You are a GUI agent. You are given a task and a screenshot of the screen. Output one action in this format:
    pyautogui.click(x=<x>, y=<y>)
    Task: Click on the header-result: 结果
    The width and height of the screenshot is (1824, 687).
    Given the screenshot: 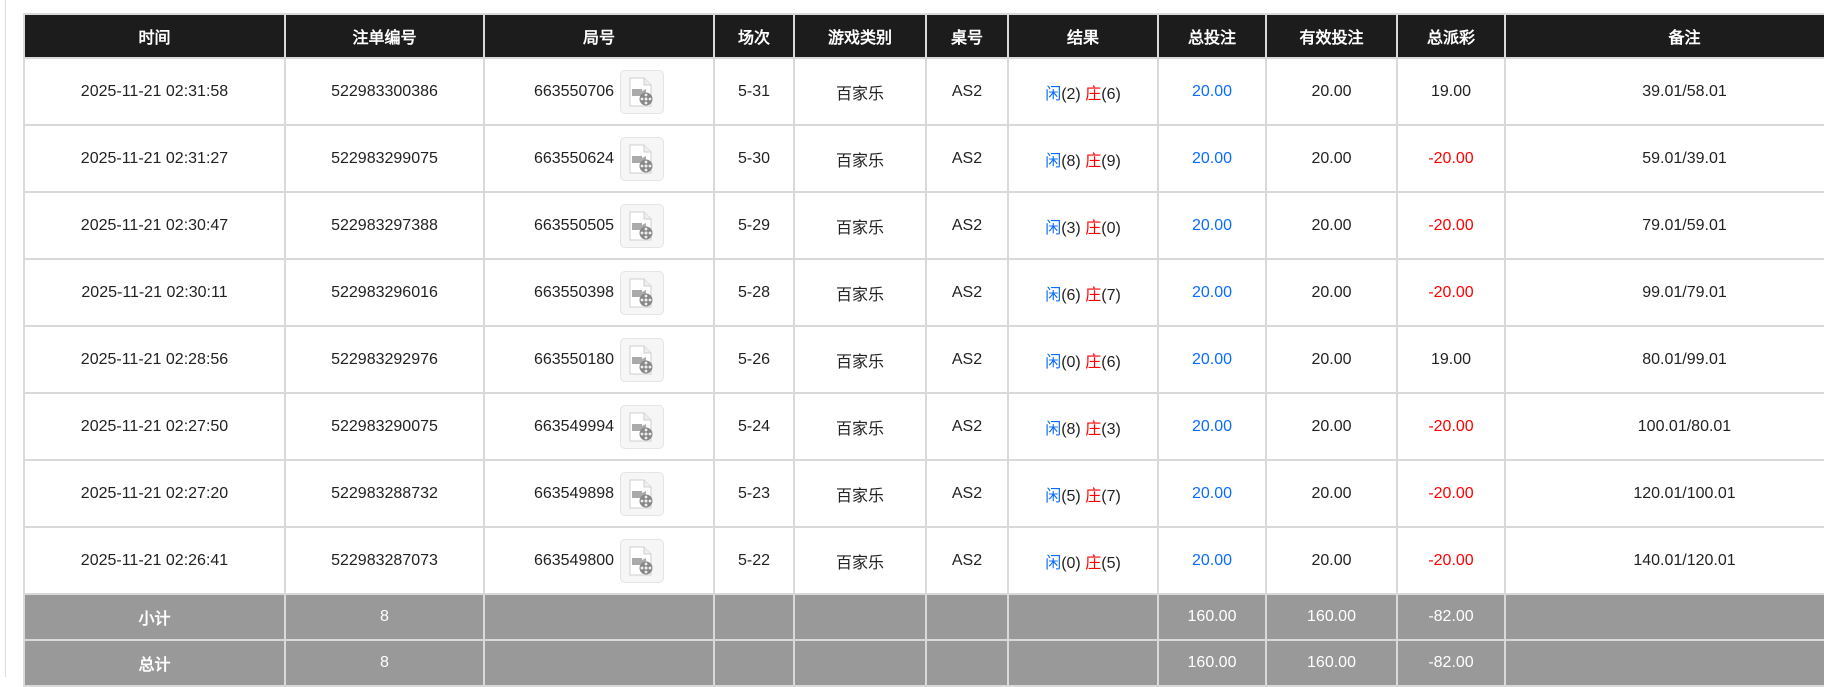 What is the action you would take?
    pyautogui.click(x=1083, y=36)
    